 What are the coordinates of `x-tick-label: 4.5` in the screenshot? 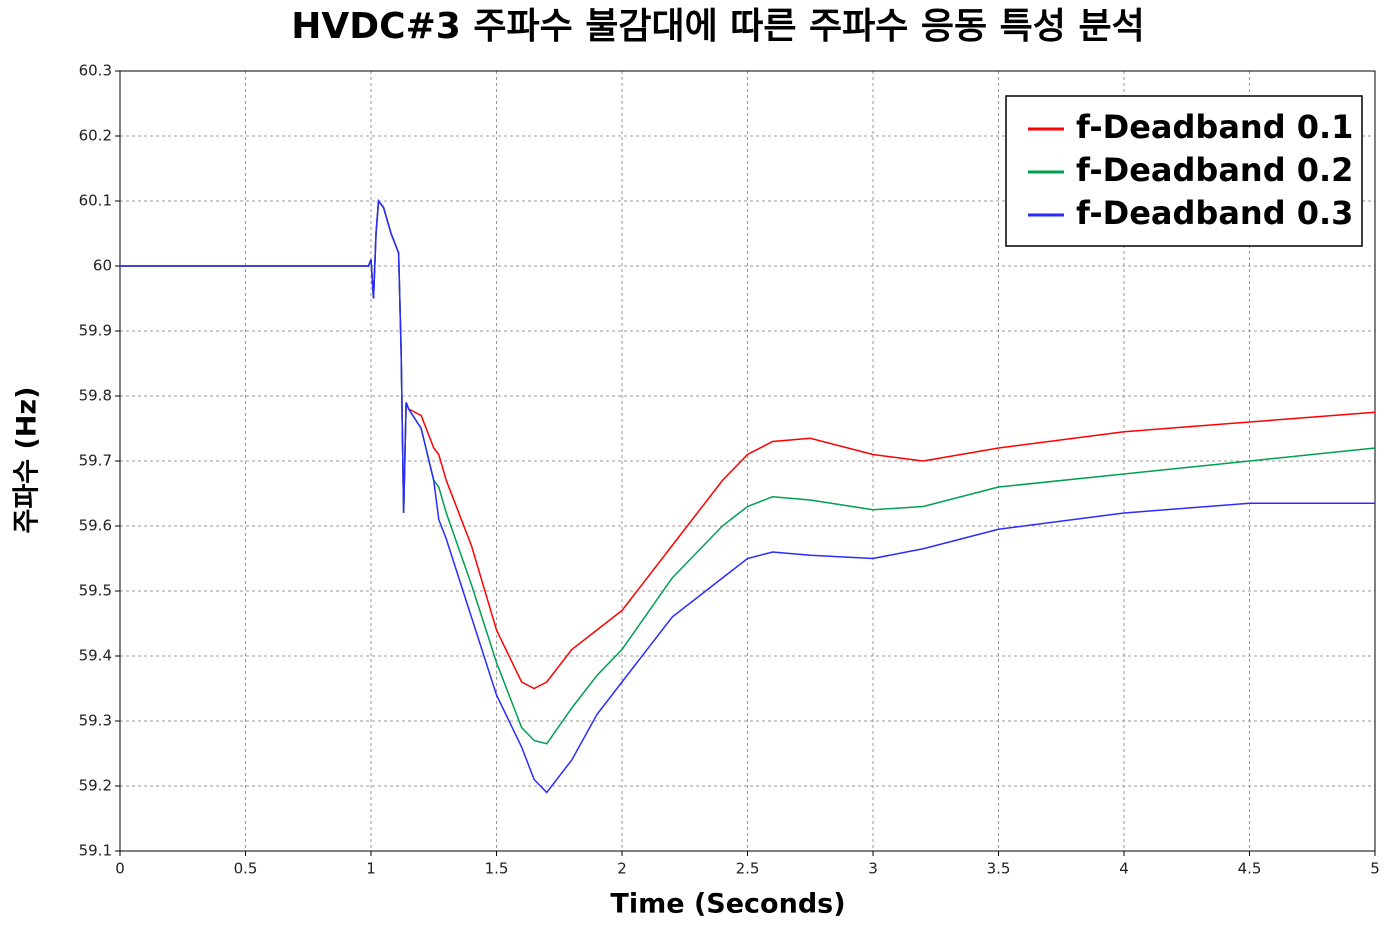 It's located at (1250, 869).